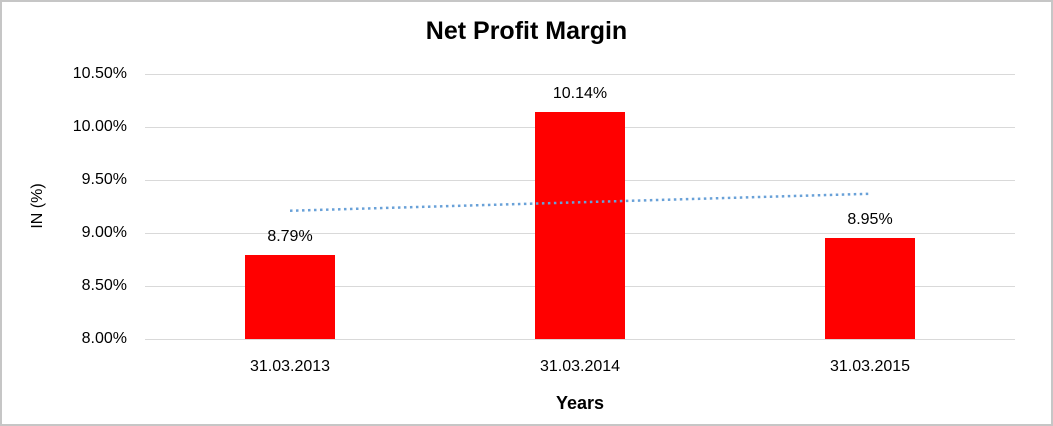 The image size is (1053, 426). Describe the element at coordinates (37, 206) in the screenshot. I see `y-axis-title: IN (%)` at that location.